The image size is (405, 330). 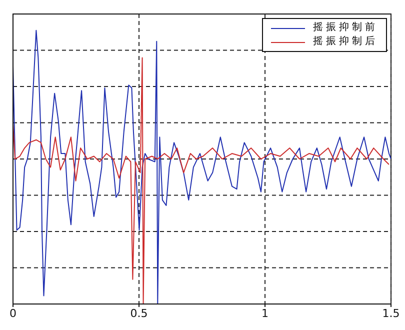 What do you see at coordinates (265, 313) in the screenshot?
I see `x-tick-label: 1` at bounding box center [265, 313].